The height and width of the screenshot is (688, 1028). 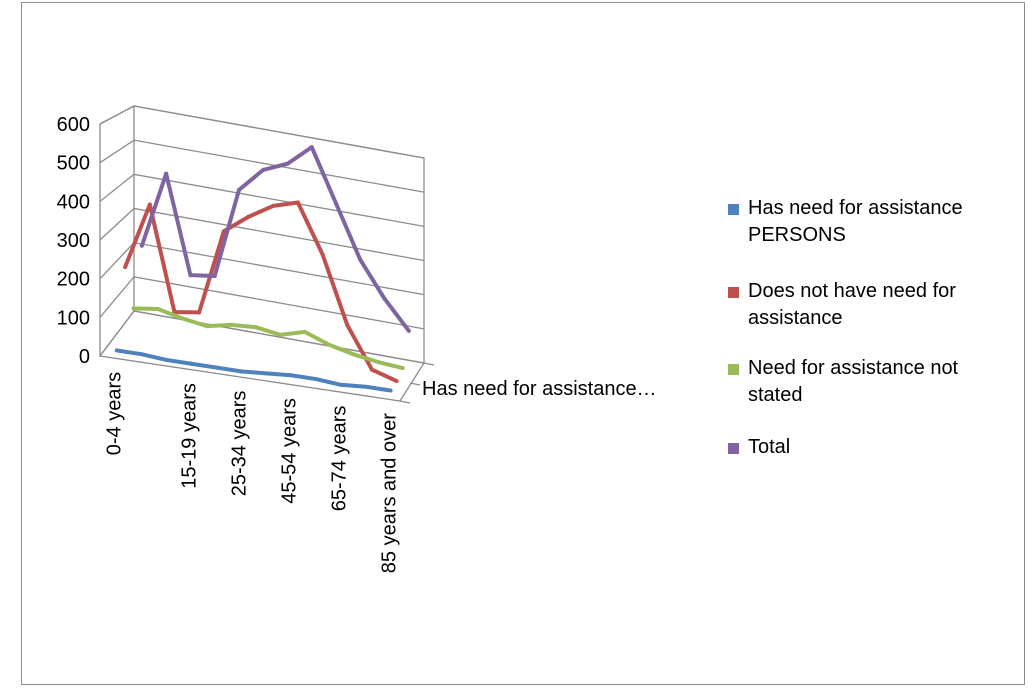 What do you see at coordinates (340, 459) in the screenshot?
I see `x-tick-label: 65-74 years` at bounding box center [340, 459].